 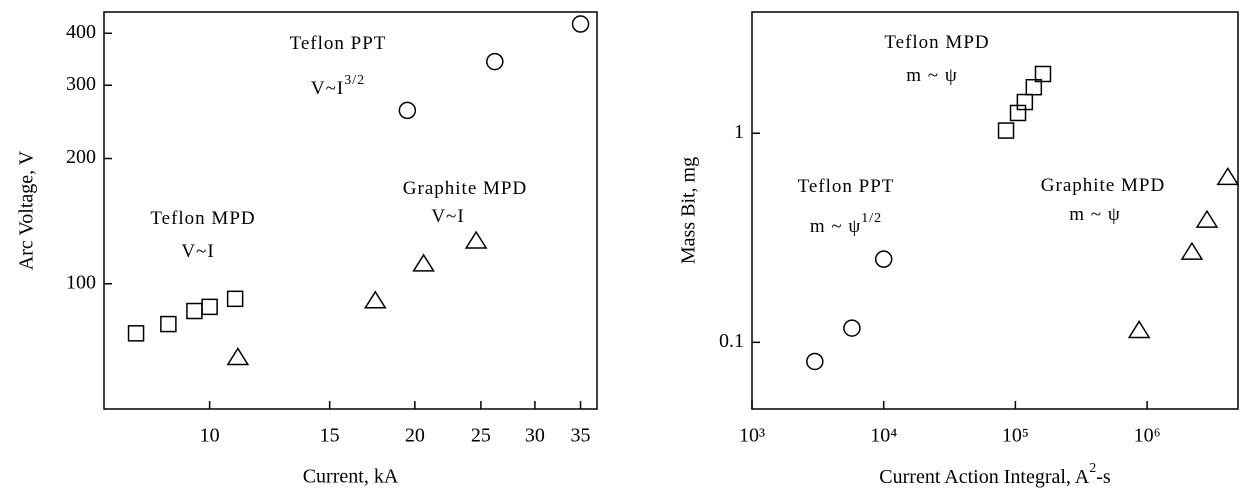 What do you see at coordinates (752, 436) in the screenshot?
I see `x-tick-label: 10³` at bounding box center [752, 436].